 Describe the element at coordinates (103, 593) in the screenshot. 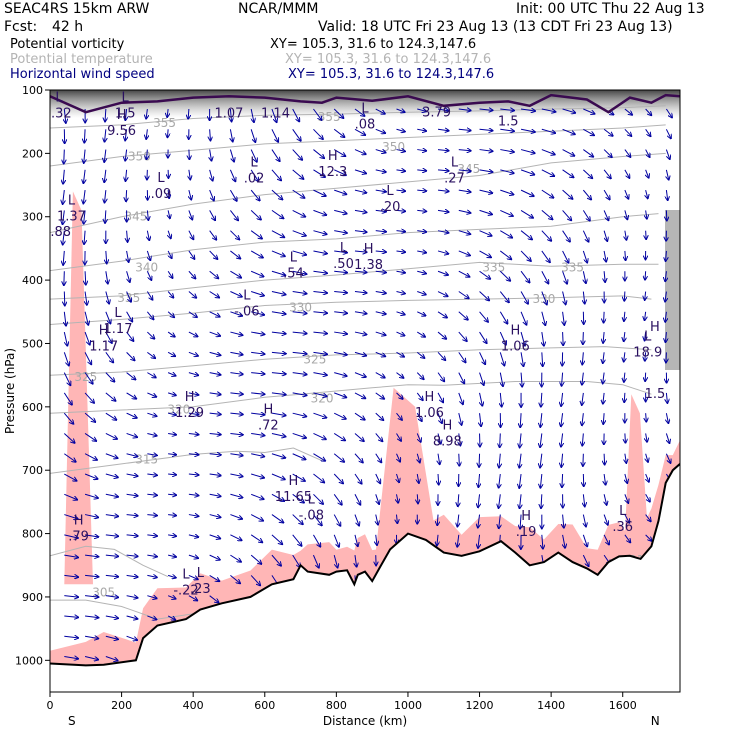

I see `theta-label-0: 305` at that location.